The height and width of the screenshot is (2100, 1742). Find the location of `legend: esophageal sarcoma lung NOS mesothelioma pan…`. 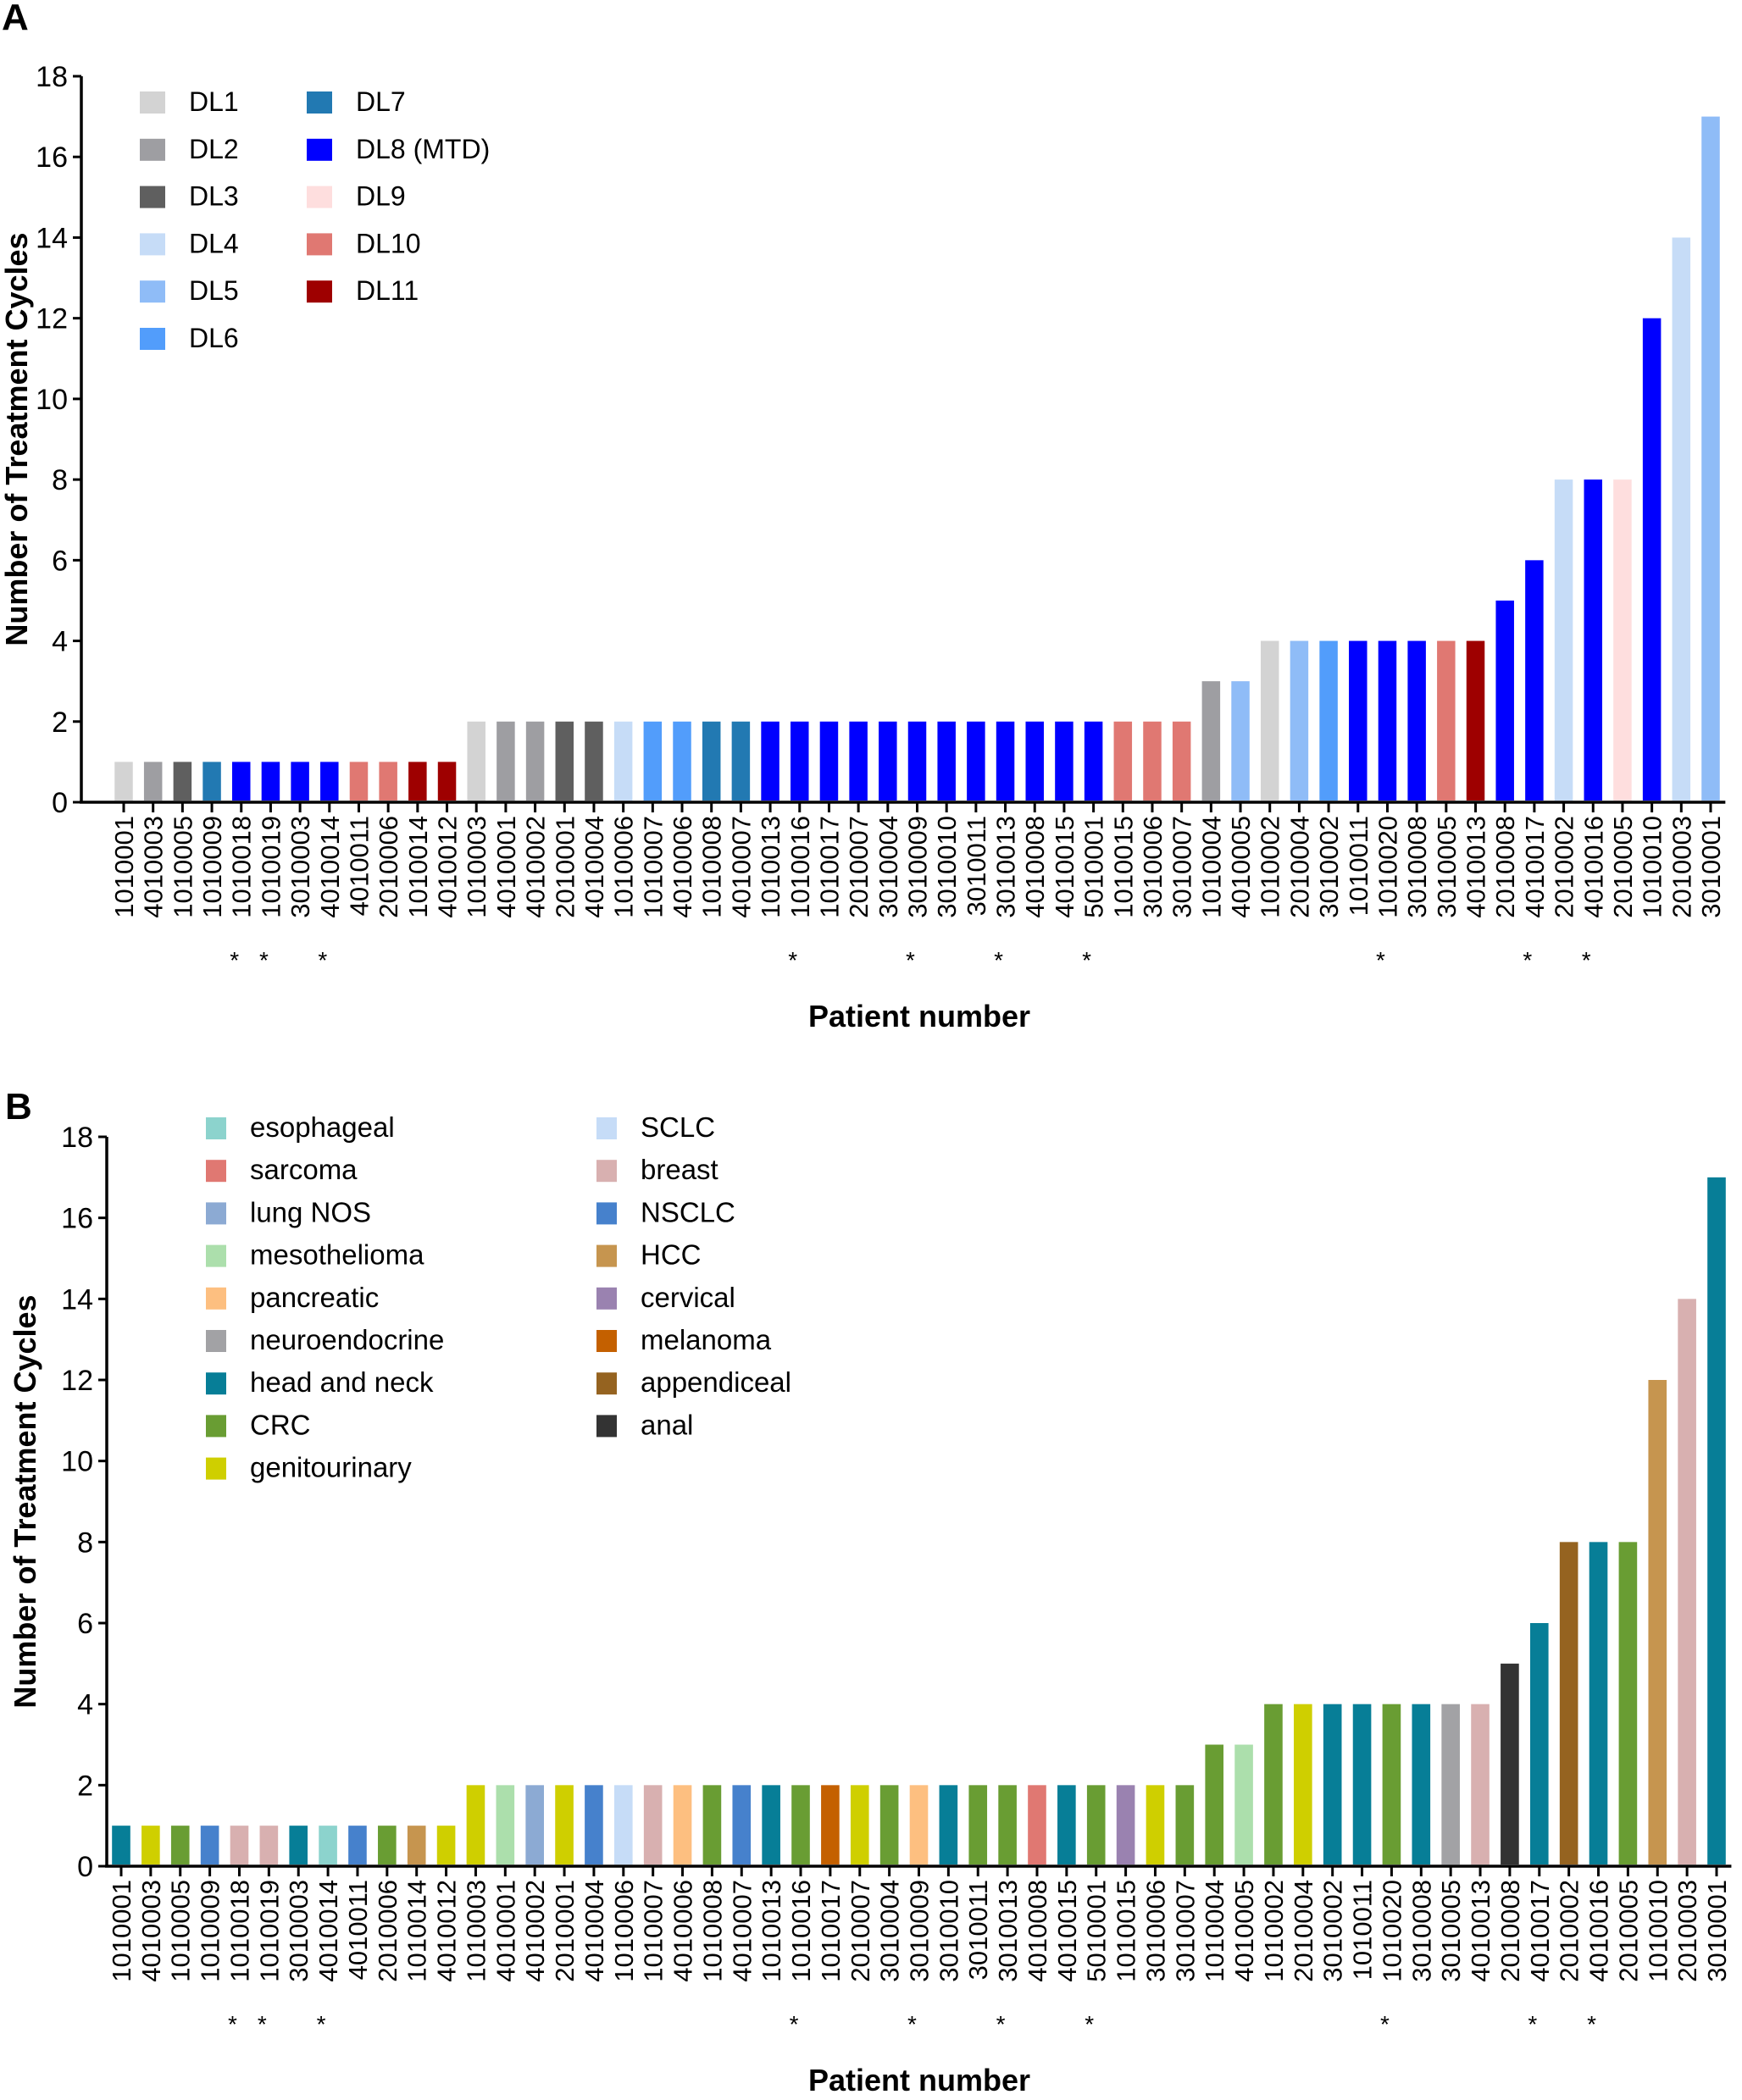

legend: esophageal sarcoma lung NOS mesothelioma pan… is located at coordinates (498, 1297).